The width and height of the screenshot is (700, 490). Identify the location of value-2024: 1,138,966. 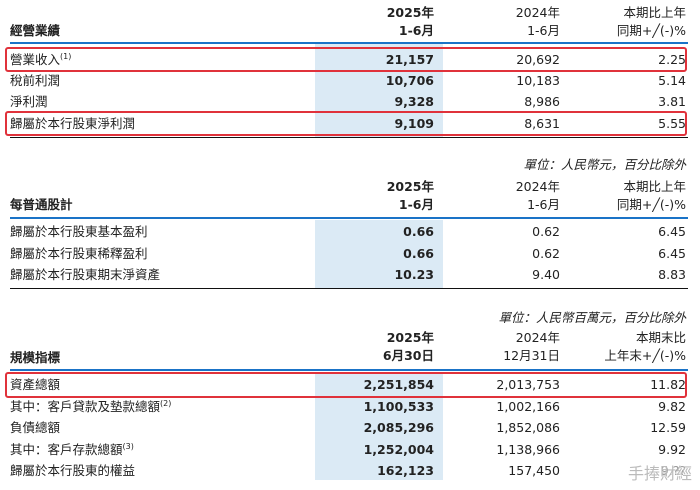
(528, 449).